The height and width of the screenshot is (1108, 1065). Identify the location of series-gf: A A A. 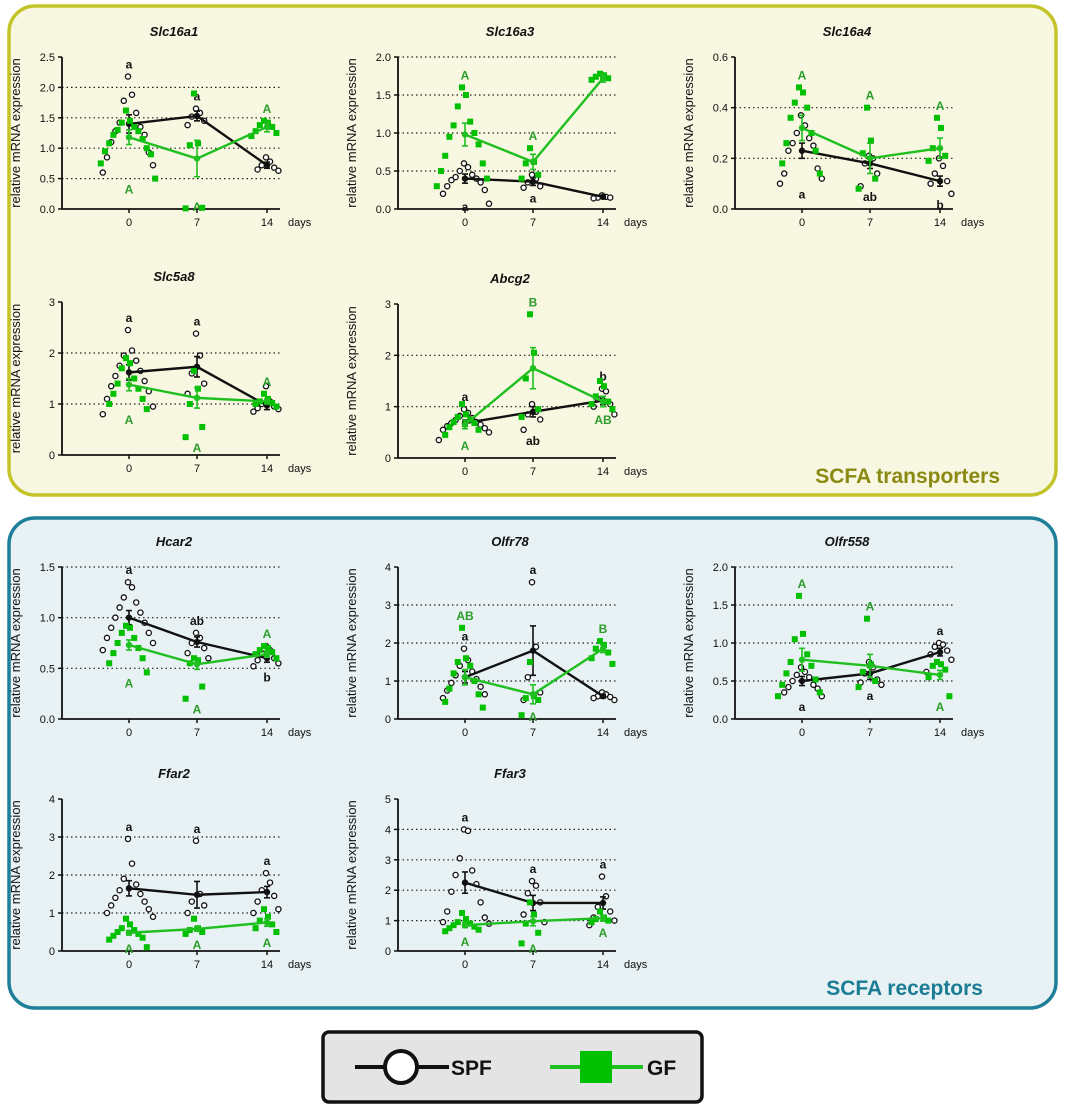
(527, 927).